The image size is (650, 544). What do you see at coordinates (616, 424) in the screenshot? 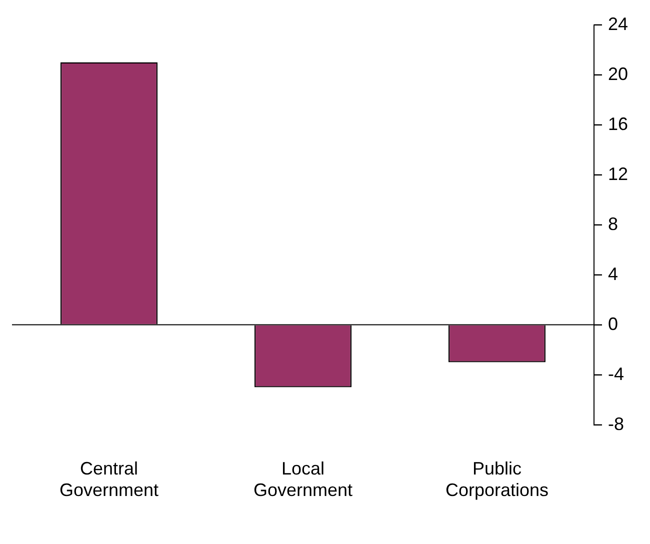
I see `y-tick-label: -8` at bounding box center [616, 424].